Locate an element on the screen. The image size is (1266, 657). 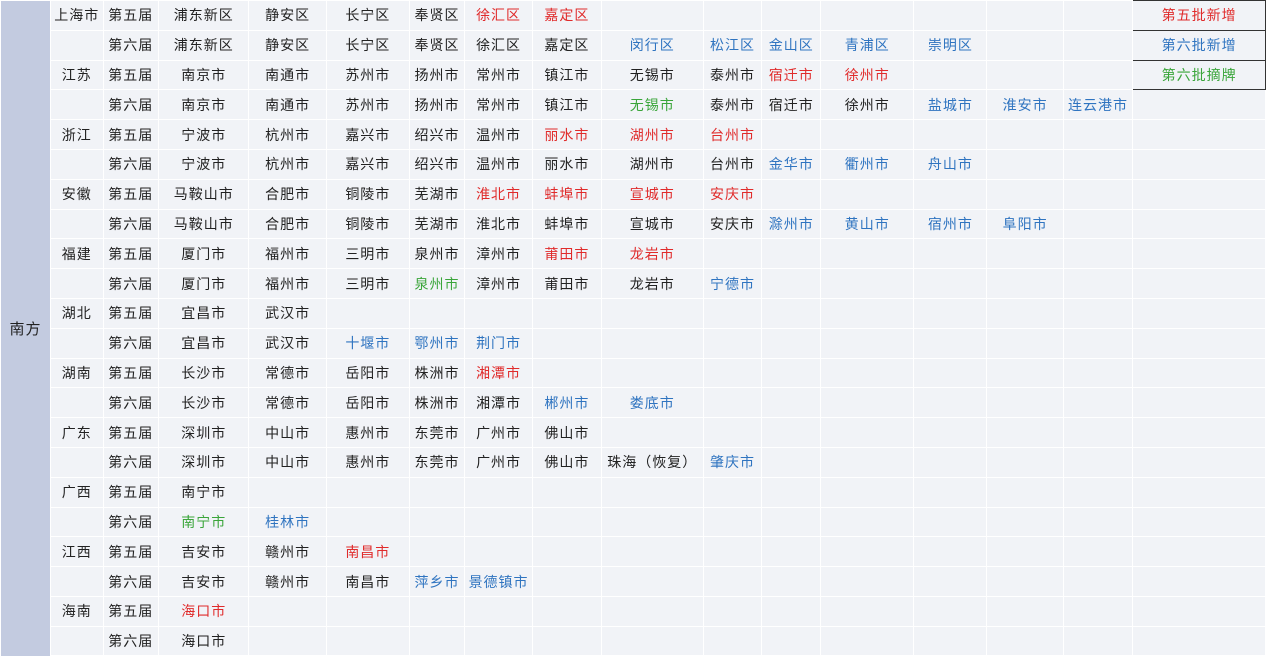
table-row: 湖北 第五届 宜昌市 武汉市 is located at coordinates (633, 313).